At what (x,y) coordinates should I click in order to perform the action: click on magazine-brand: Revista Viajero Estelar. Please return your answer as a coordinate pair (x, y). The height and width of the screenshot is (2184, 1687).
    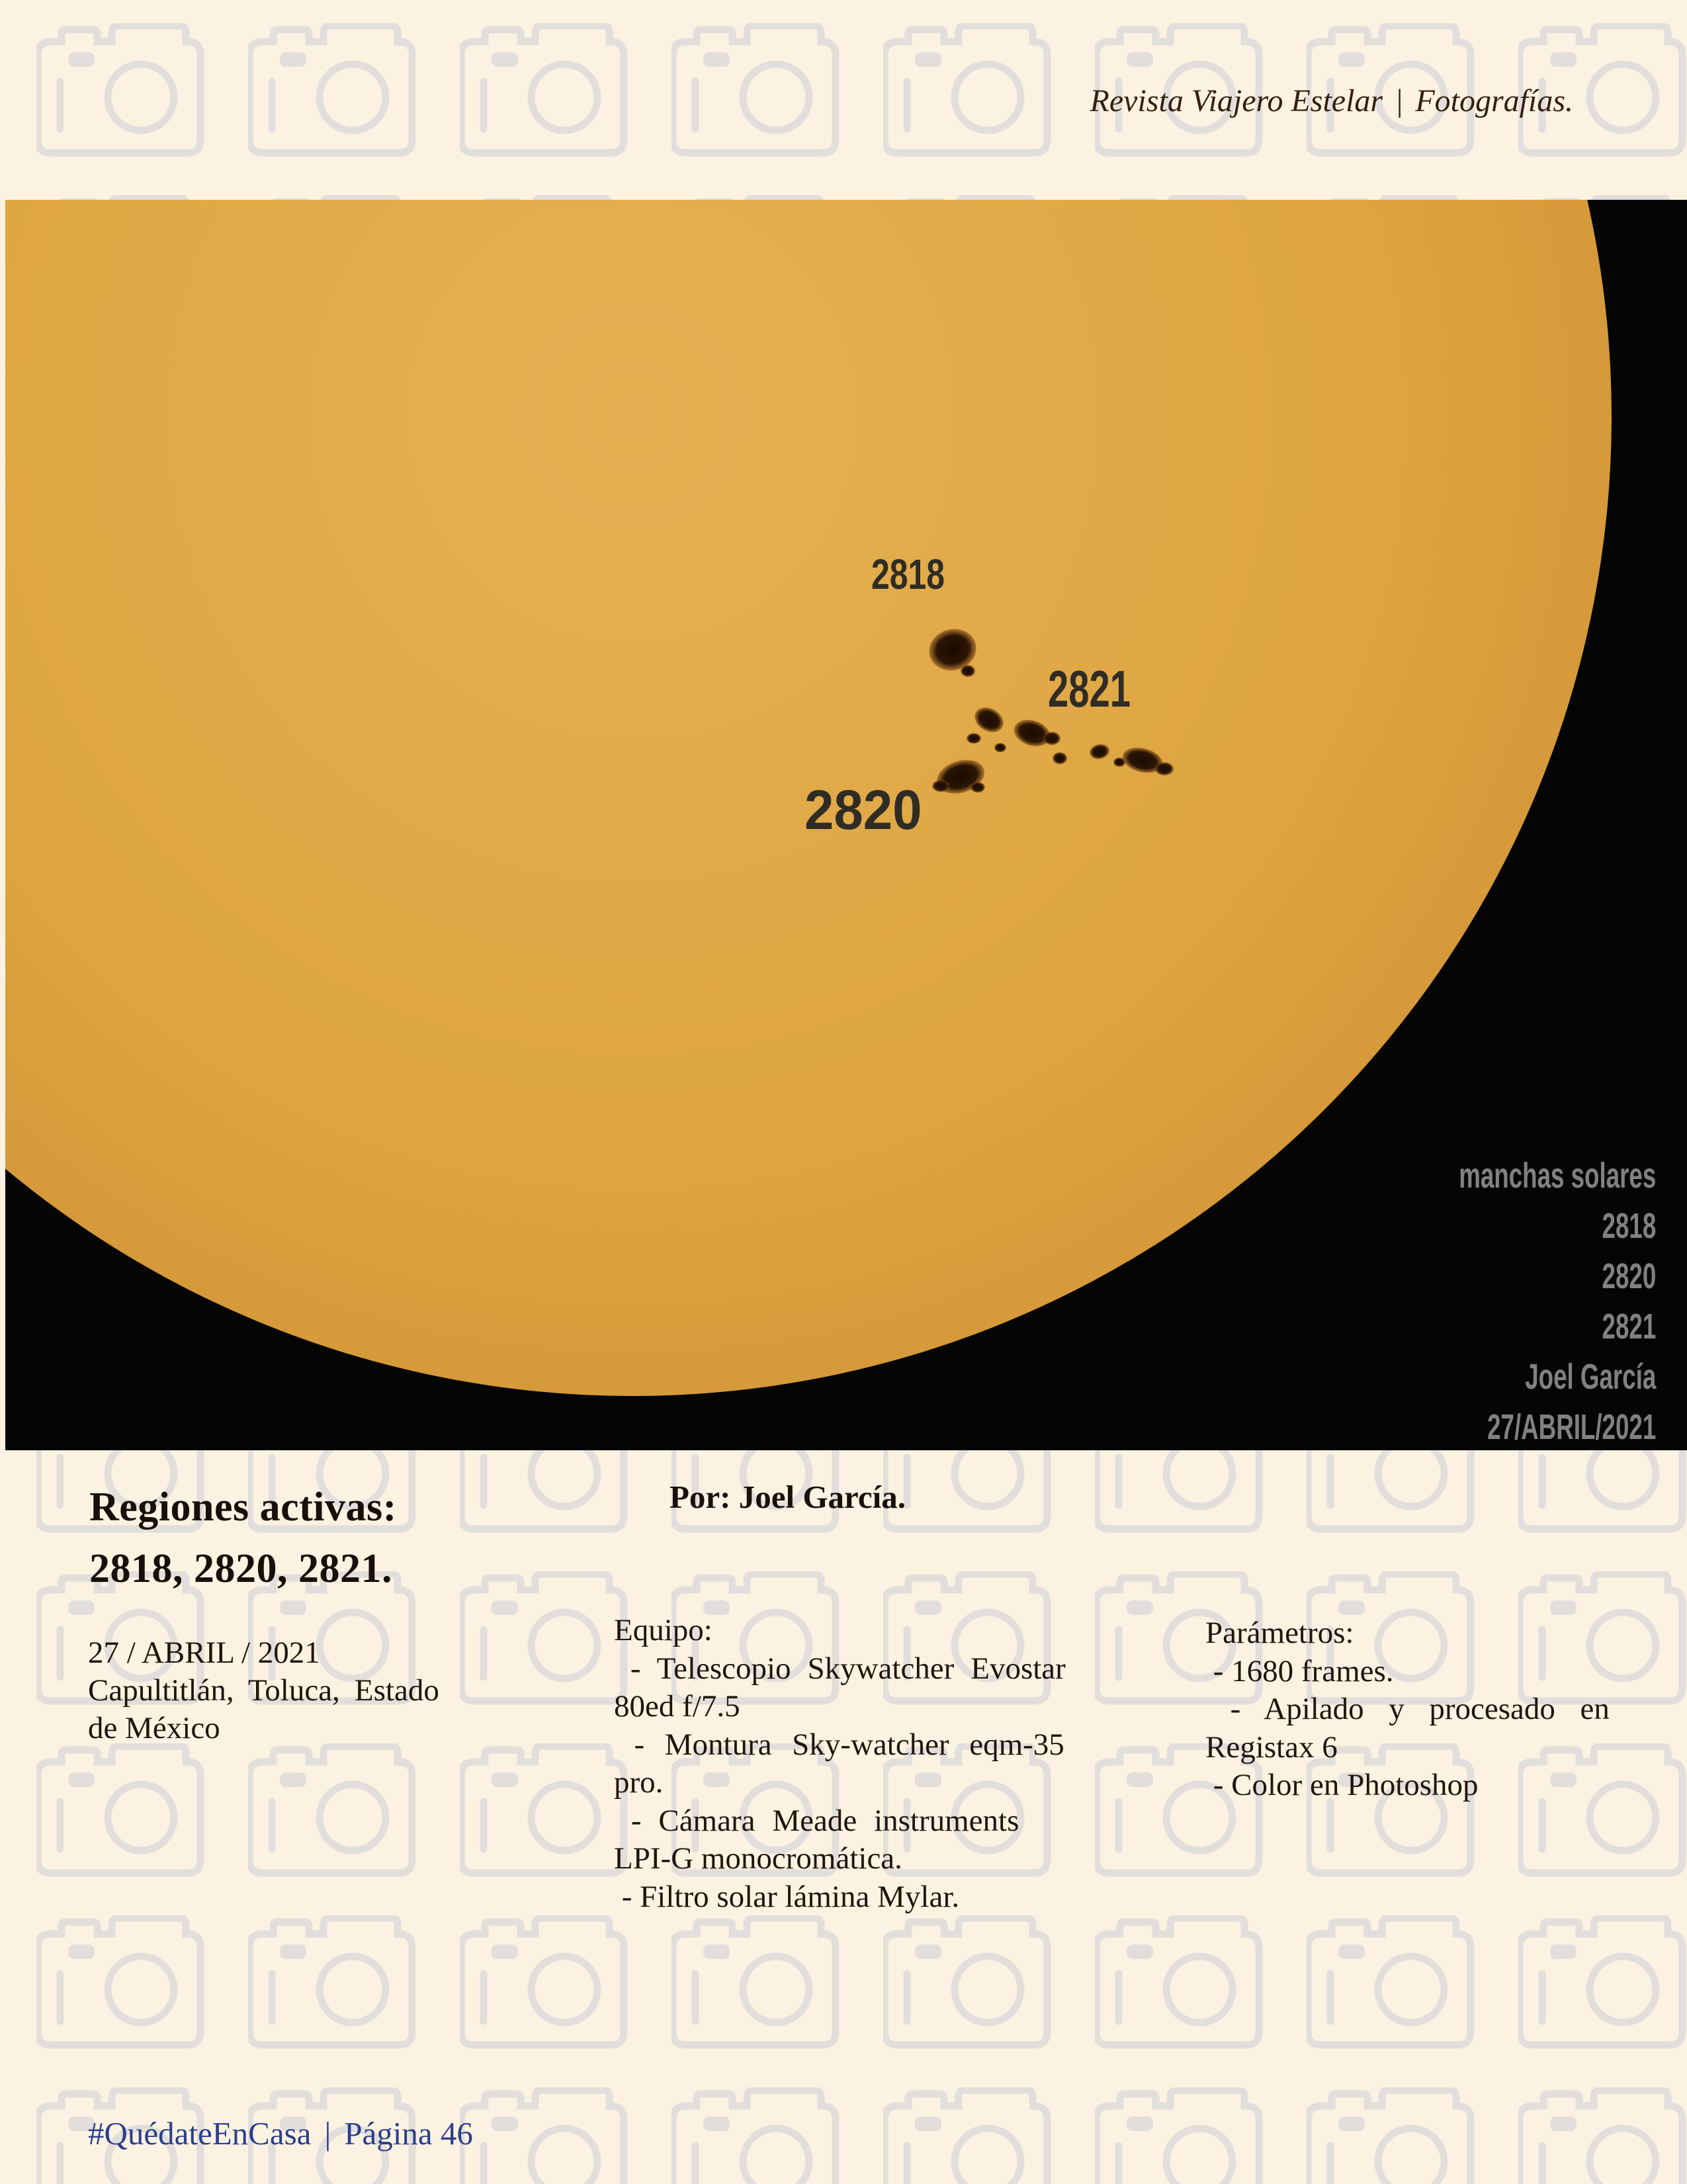
    Looking at the image, I should click on (1236, 101).